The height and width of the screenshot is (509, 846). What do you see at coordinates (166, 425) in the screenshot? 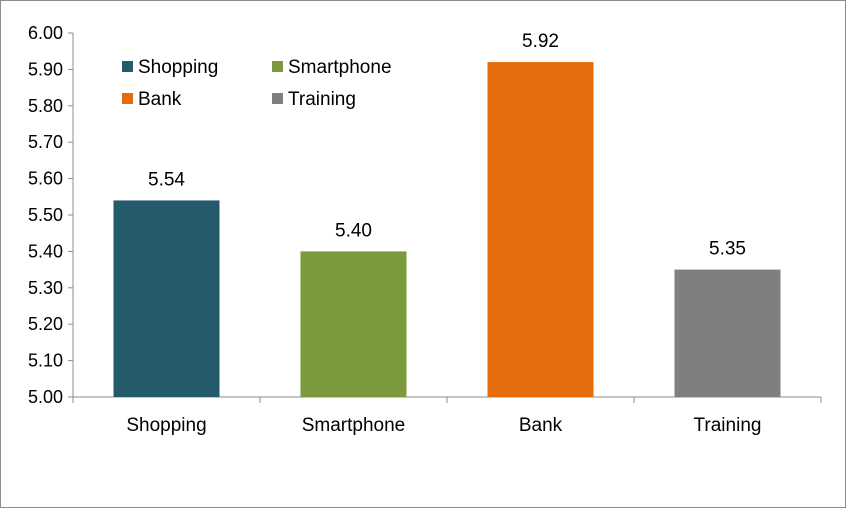
I see `x-tick-label-shopping: Shopping` at bounding box center [166, 425].